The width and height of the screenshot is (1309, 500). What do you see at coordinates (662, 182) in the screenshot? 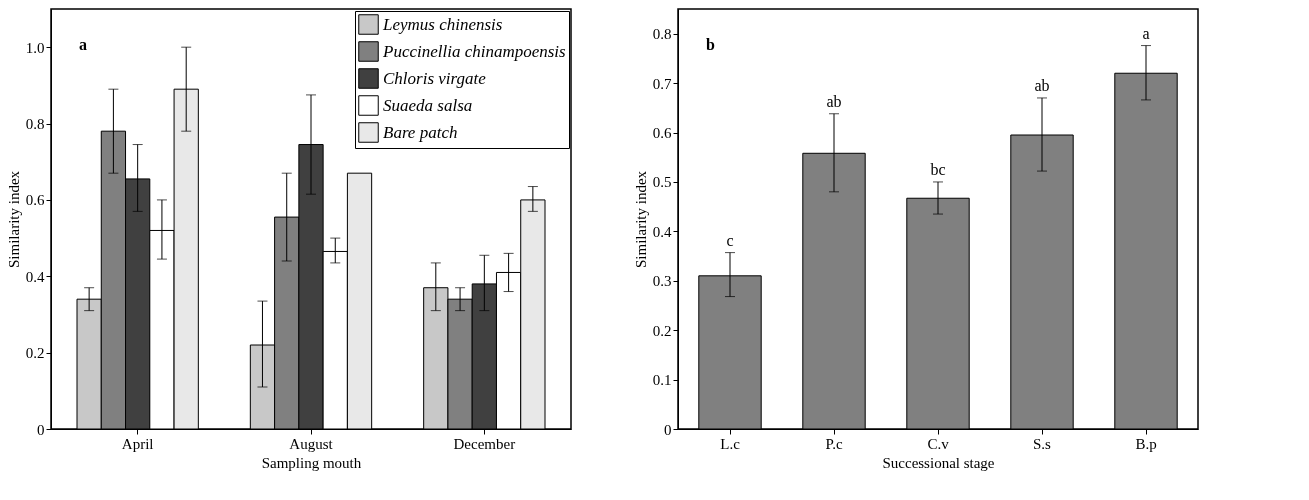
I see `y-tick-label: 0.5` at bounding box center [662, 182].